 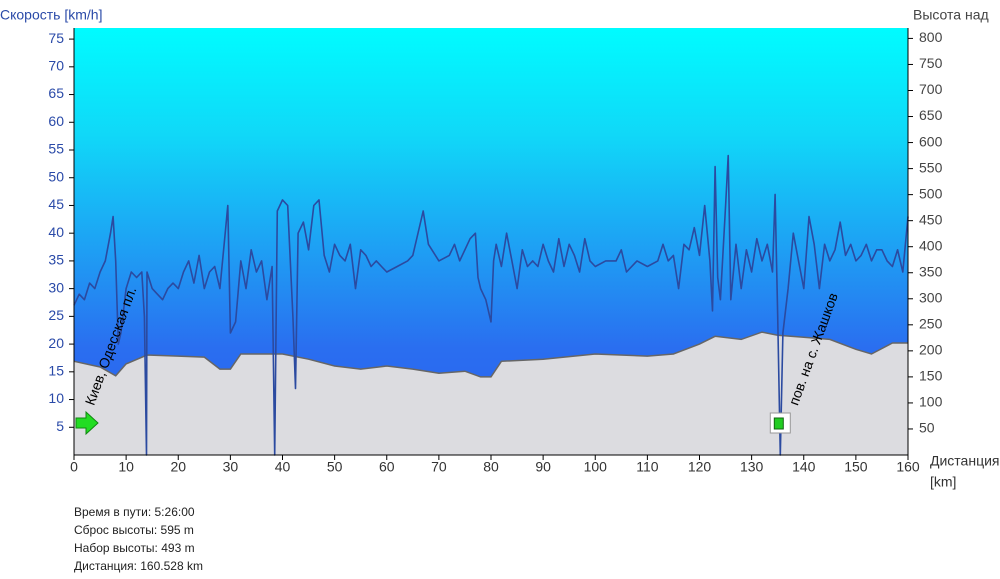 I want to click on y2-tick-label: 50, so click(x=927, y=428).